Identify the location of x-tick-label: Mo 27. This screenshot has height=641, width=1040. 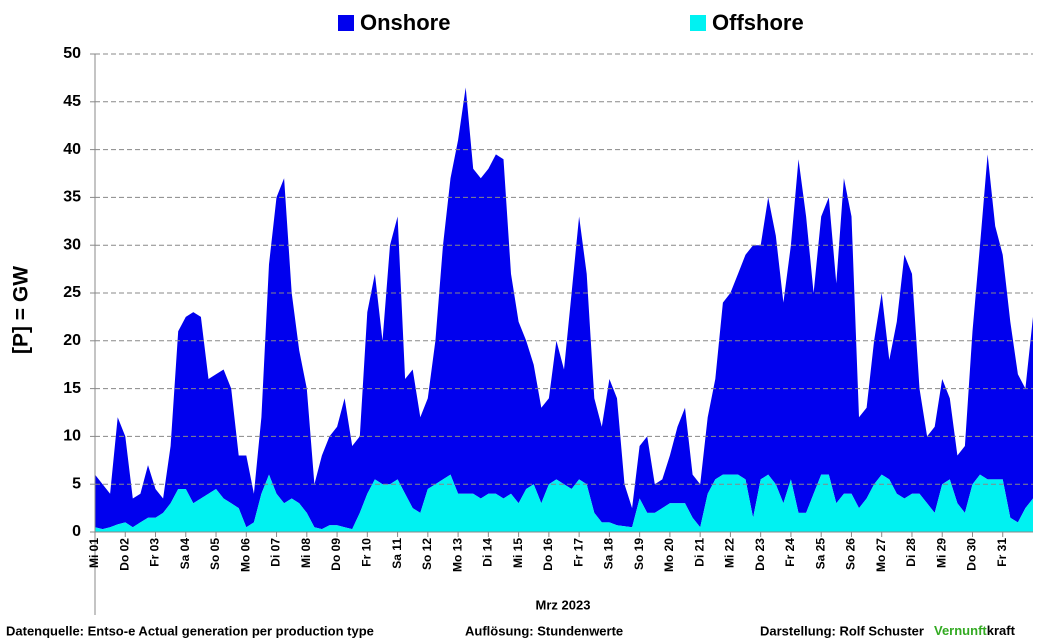
(881, 555).